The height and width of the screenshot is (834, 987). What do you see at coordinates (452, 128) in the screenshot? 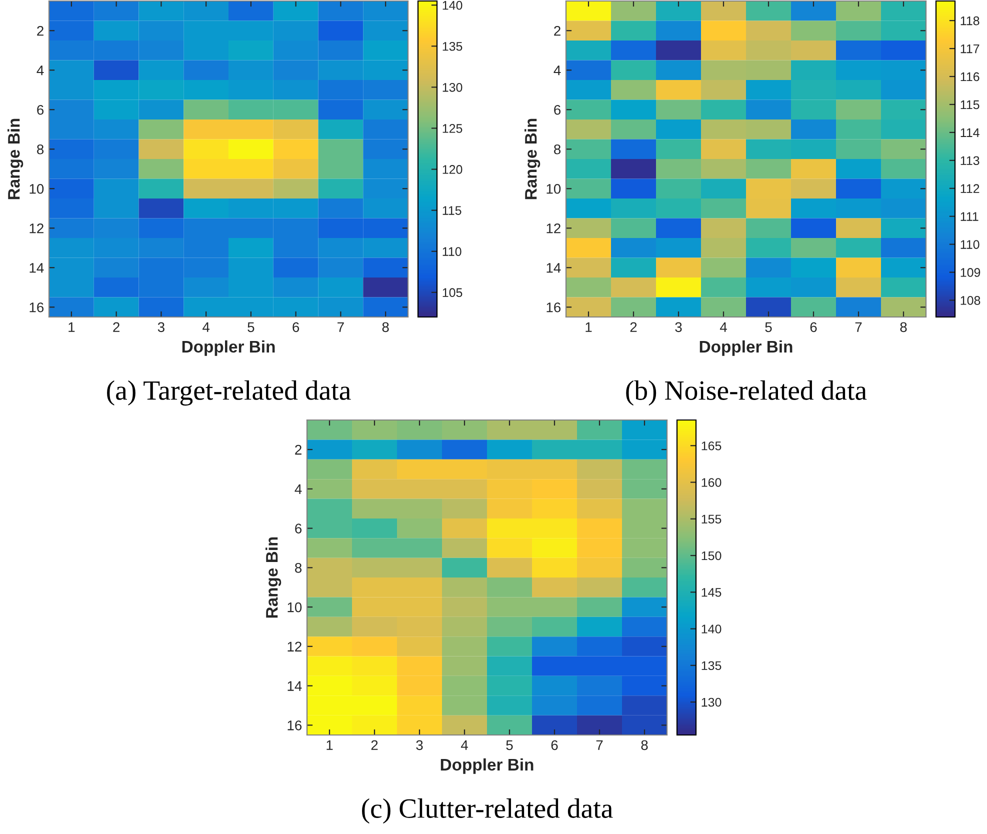
I see `color-bar-label: 125` at bounding box center [452, 128].